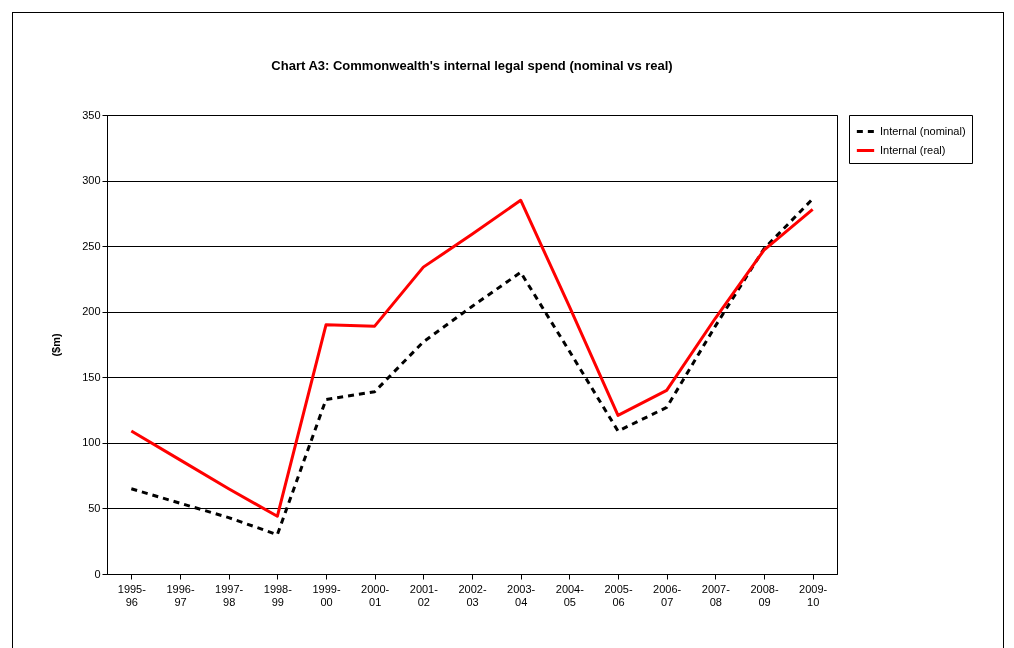 This screenshot has width=1014, height=648. What do you see at coordinates (913, 149) in the screenshot?
I see `legend-label: Internal (real)` at bounding box center [913, 149].